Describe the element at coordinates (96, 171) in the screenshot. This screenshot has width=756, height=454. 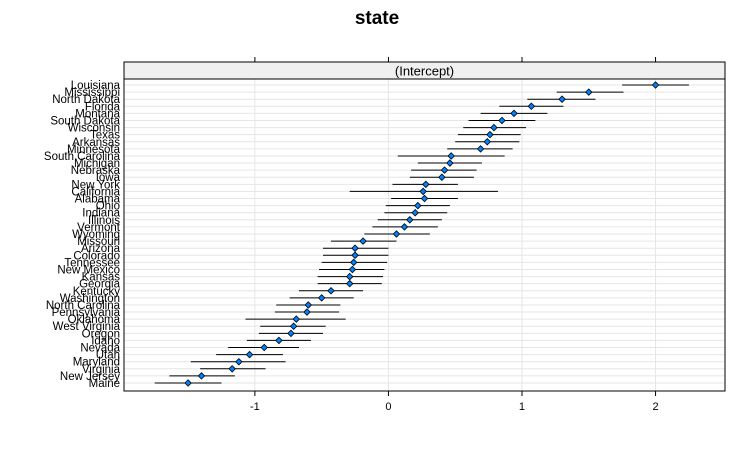
I see `state-label: Nebraska` at that location.